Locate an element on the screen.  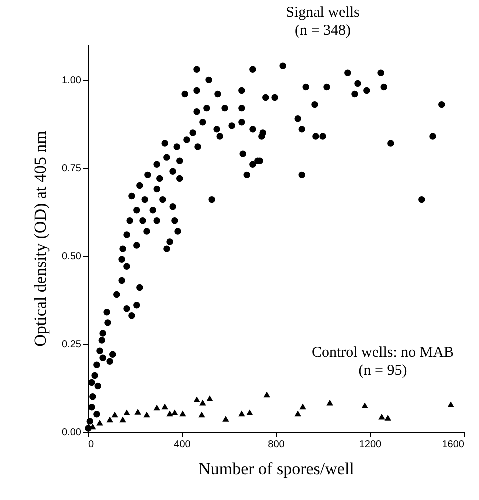
y-tick-label: 0.25 is located at coordinates (72, 345).